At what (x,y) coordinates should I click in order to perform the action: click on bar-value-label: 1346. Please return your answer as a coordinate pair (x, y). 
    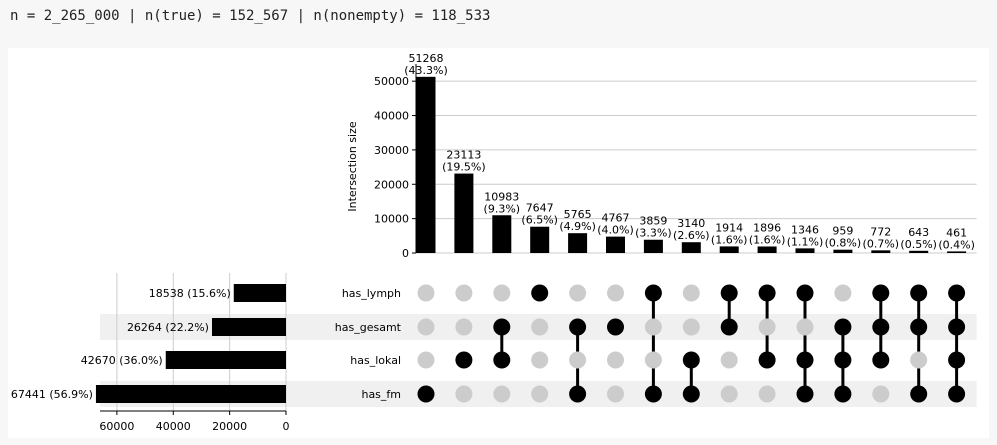
    Looking at the image, I should click on (805, 229).